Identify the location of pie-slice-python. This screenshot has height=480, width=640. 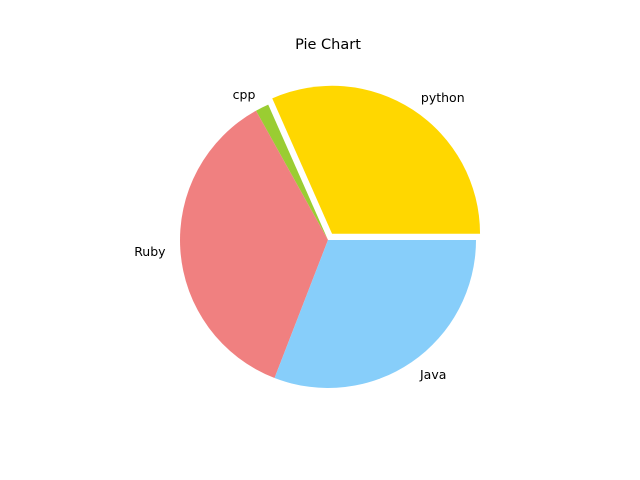
(376, 159).